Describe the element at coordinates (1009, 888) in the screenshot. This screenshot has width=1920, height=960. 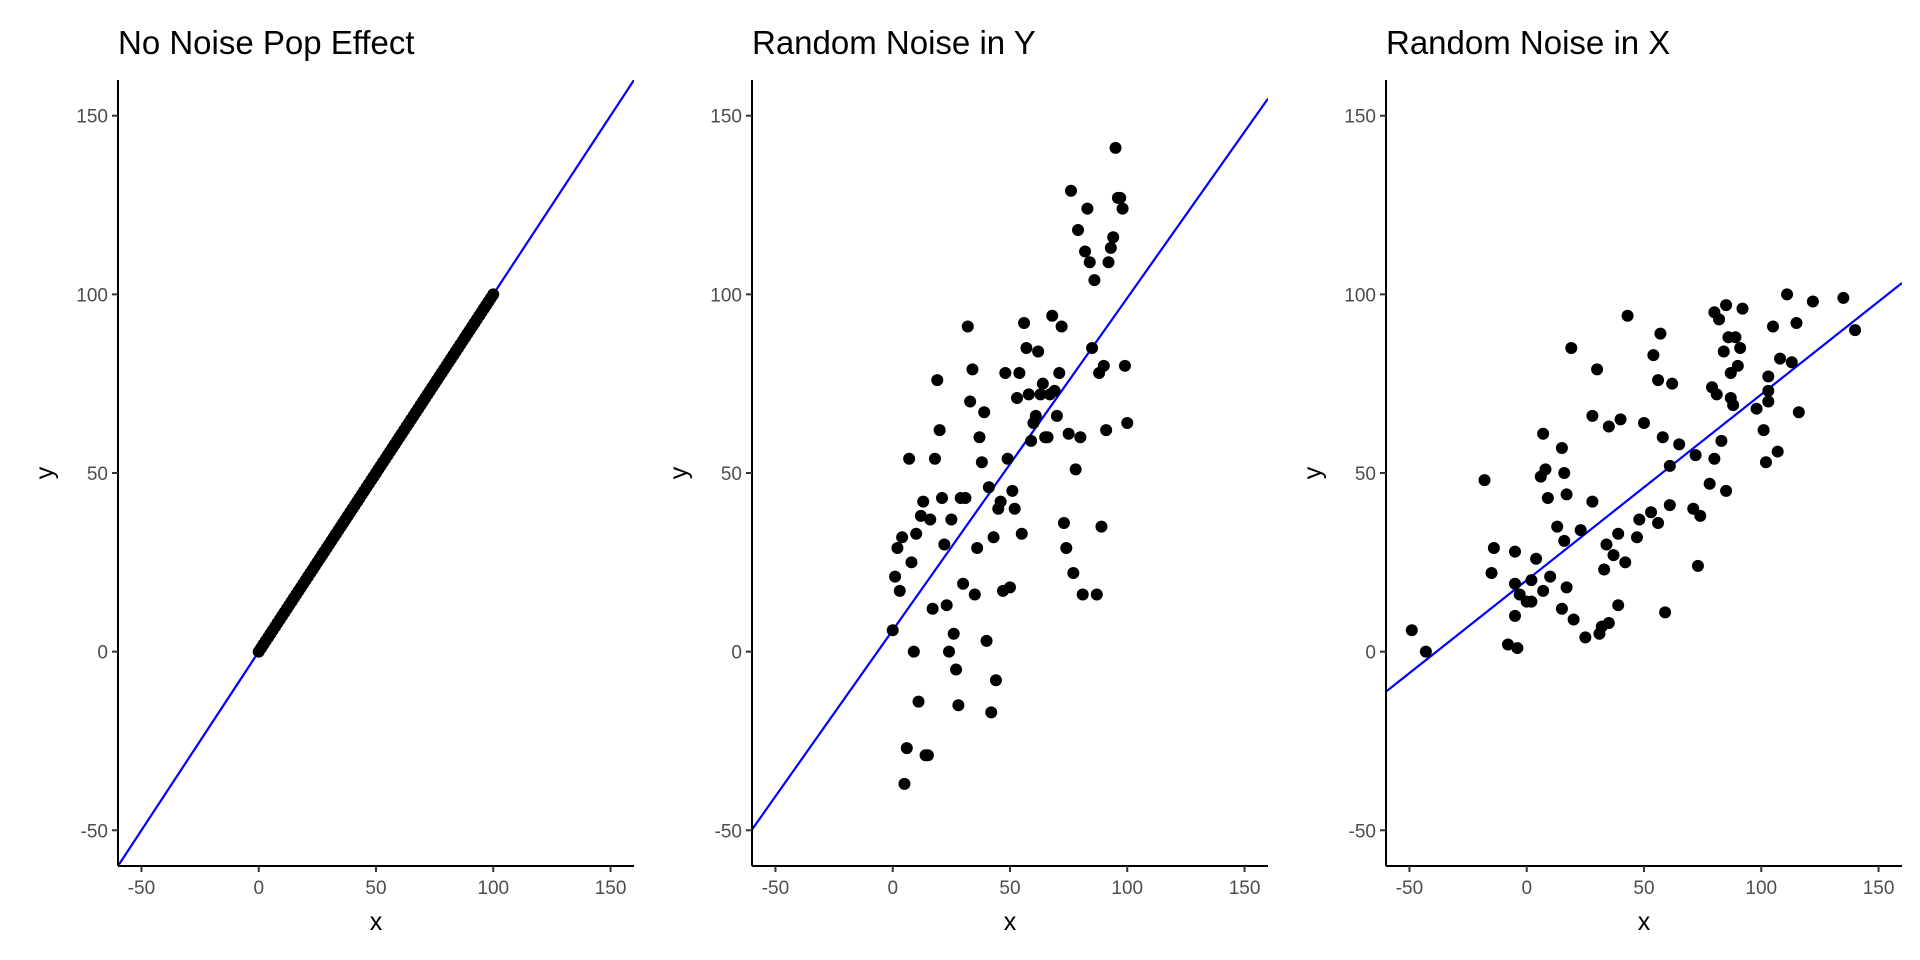
I see `x-tick-label: 50` at that location.